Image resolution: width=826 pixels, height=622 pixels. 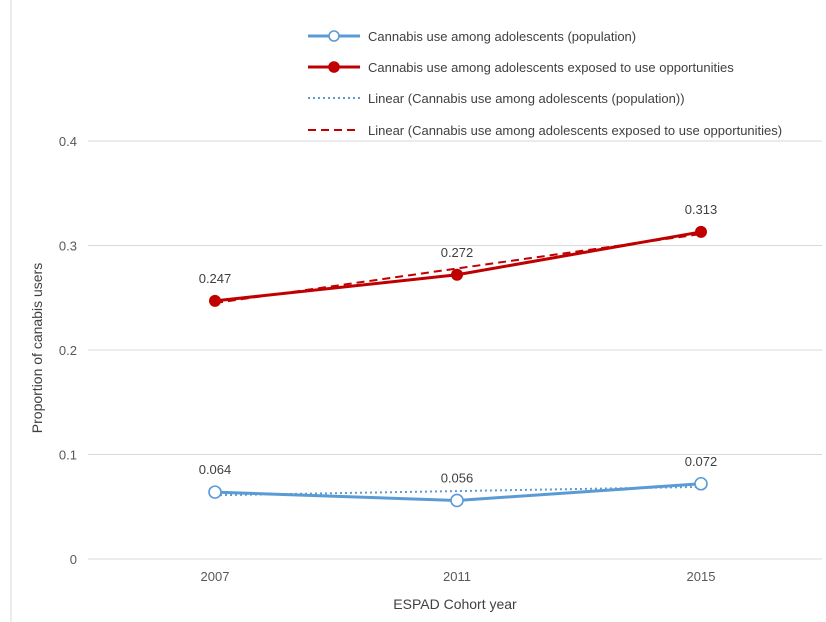 I want to click on y-tick-label-4: 0.4, so click(x=68, y=141).